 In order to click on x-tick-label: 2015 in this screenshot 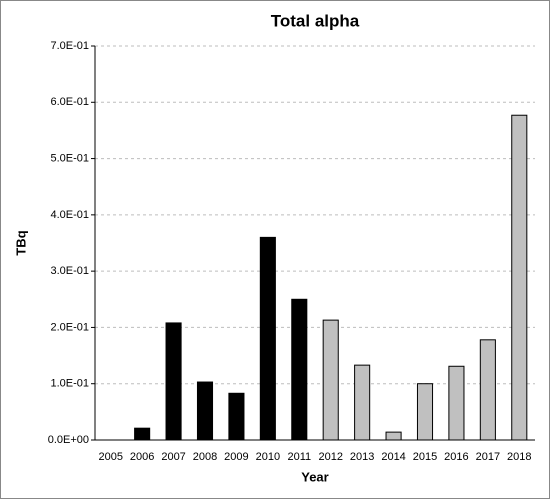, I will do `click(425, 457)`.